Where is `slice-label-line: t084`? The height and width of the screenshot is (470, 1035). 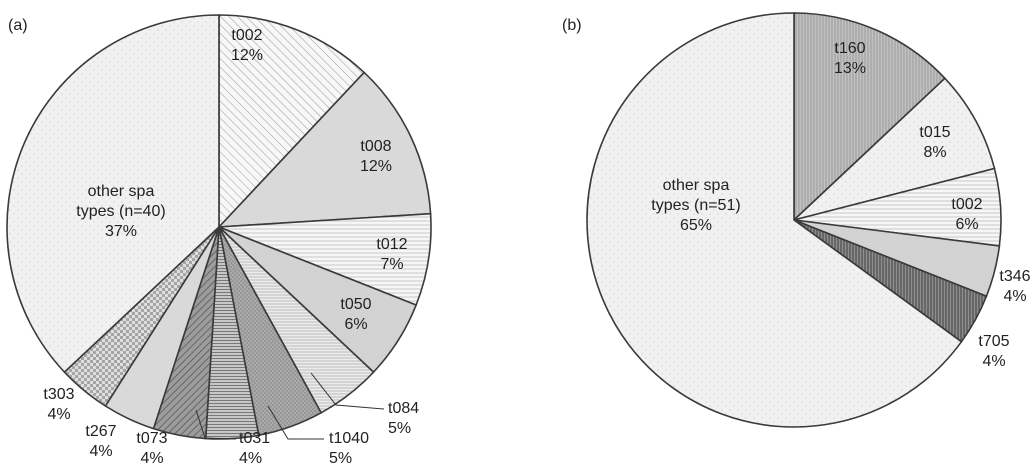
slice-label-line: t084 is located at coordinates (403, 408).